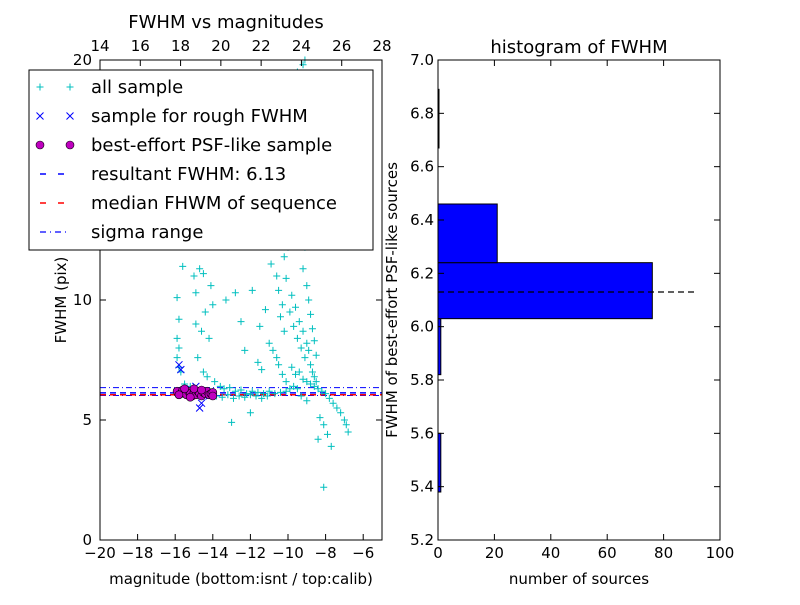 The width and height of the screenshot is (800, 605). What do you see at coordinates (70, 87) in the screenshot?
I see `legend-plus-marker` at bounding box center [70, 87].